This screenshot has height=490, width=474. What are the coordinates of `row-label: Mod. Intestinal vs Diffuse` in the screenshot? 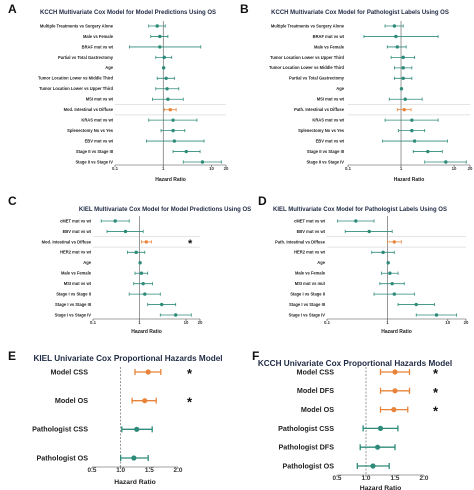 It's located at (67, 241).